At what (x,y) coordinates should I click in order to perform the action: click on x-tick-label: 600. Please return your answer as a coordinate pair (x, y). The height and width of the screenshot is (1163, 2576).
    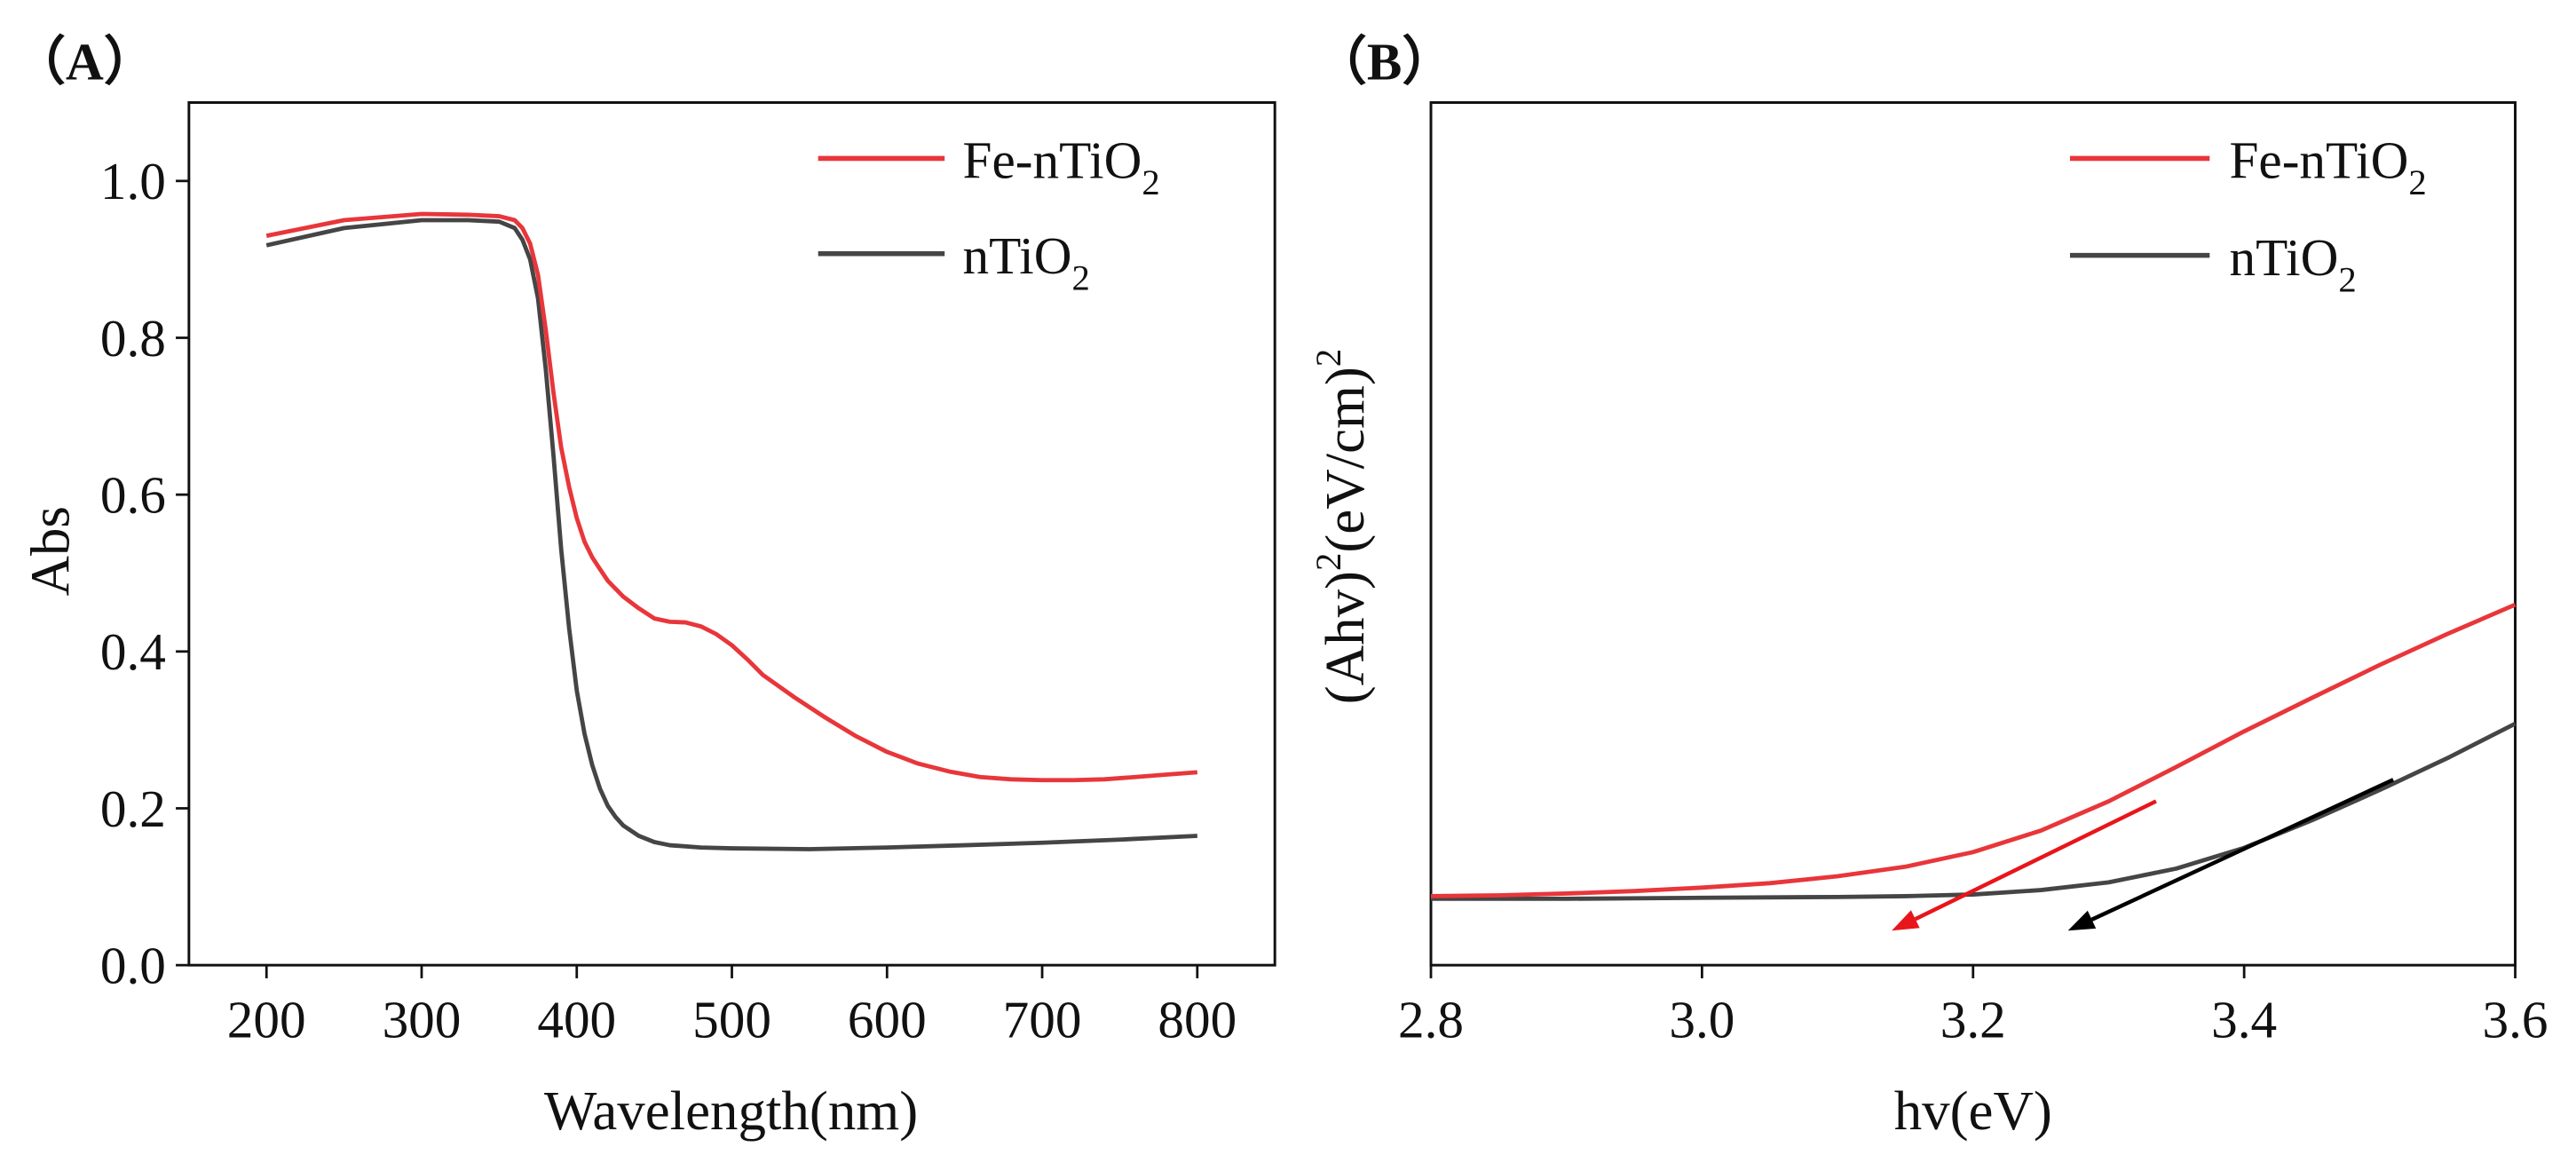
    Looking at the image, I should click on (887, 1020).